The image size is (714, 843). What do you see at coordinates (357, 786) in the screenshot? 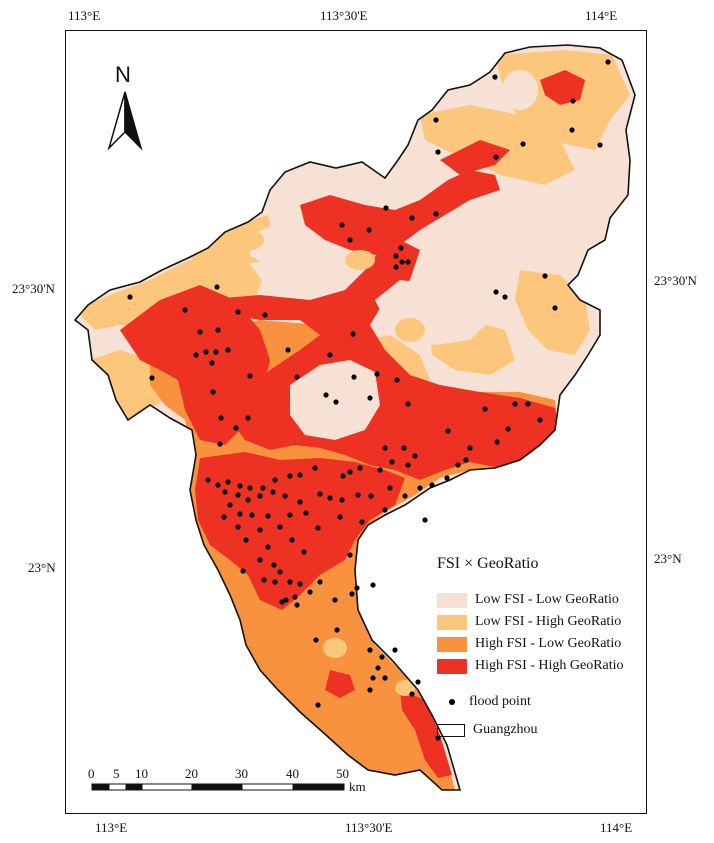
I see `scale-unit: km` at bounding box center [357, 786].